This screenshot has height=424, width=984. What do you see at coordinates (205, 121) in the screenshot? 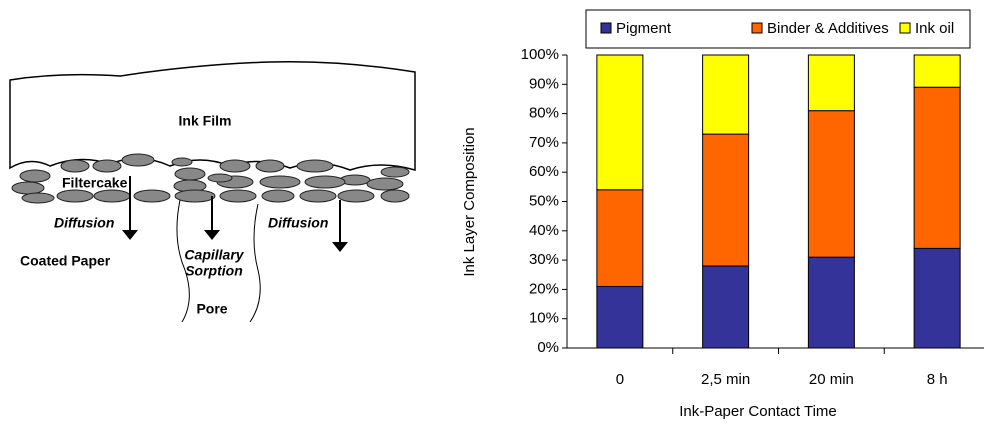
I see `label: Ink Film` at bounding box center [205, 121].